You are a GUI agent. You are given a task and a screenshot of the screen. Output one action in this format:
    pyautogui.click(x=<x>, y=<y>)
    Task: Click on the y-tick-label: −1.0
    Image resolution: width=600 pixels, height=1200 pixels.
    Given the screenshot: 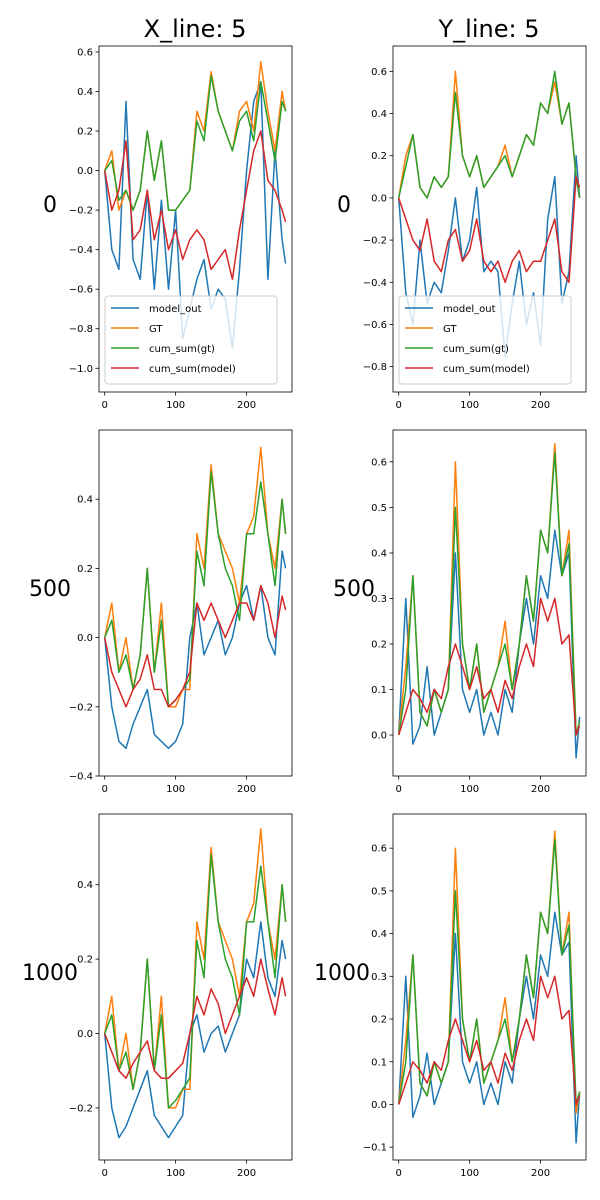 What is the action you would take?
    pyautogui.click(x=81, y=369)
    